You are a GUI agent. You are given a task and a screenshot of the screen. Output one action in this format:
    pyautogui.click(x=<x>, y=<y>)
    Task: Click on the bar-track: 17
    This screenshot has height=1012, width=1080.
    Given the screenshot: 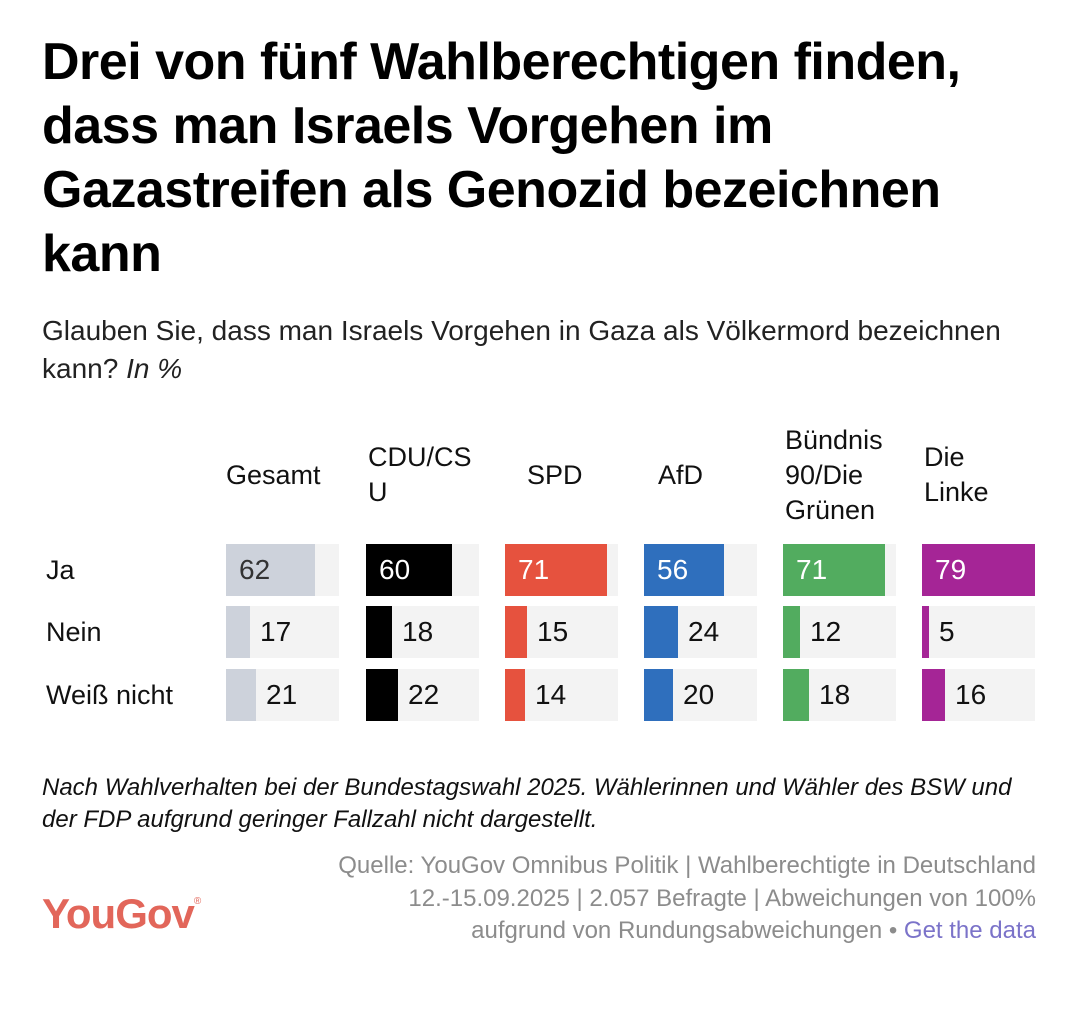 What is the action you would take?
    pyautogui.click(x=282, y=632)
    